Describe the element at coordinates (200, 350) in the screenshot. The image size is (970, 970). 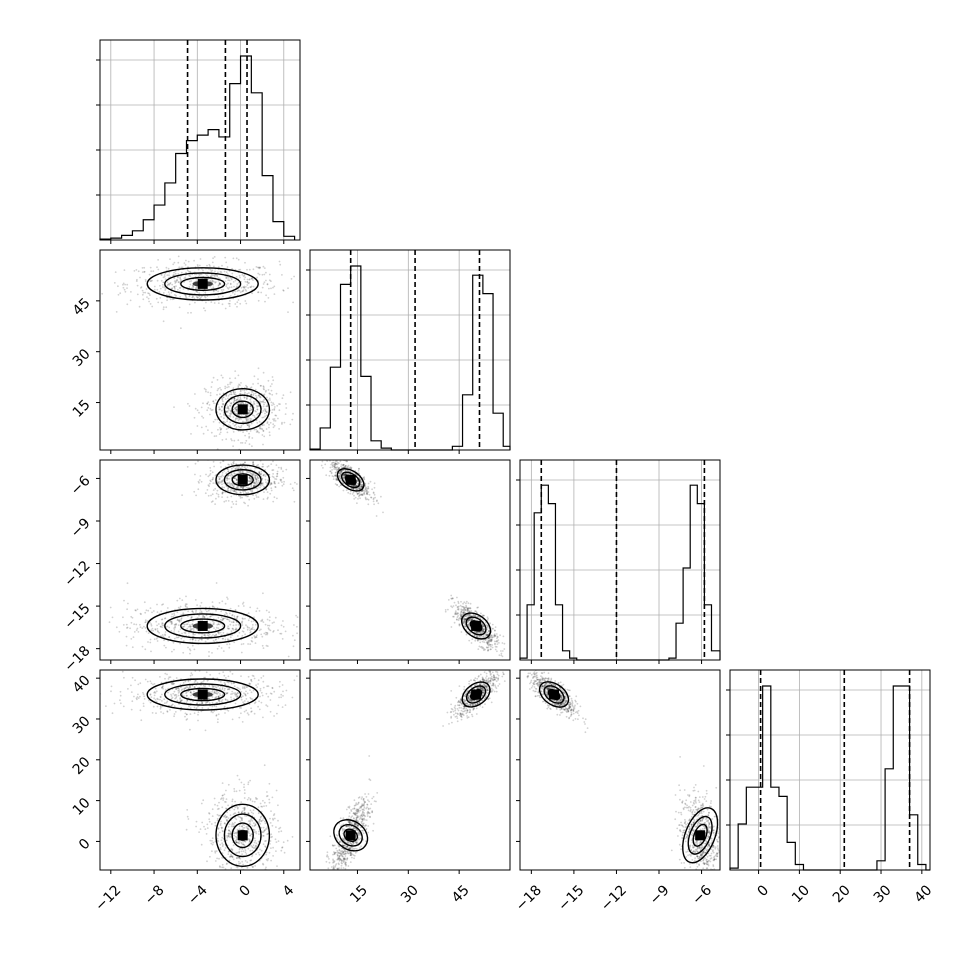
I see `panel-frame` at that location.